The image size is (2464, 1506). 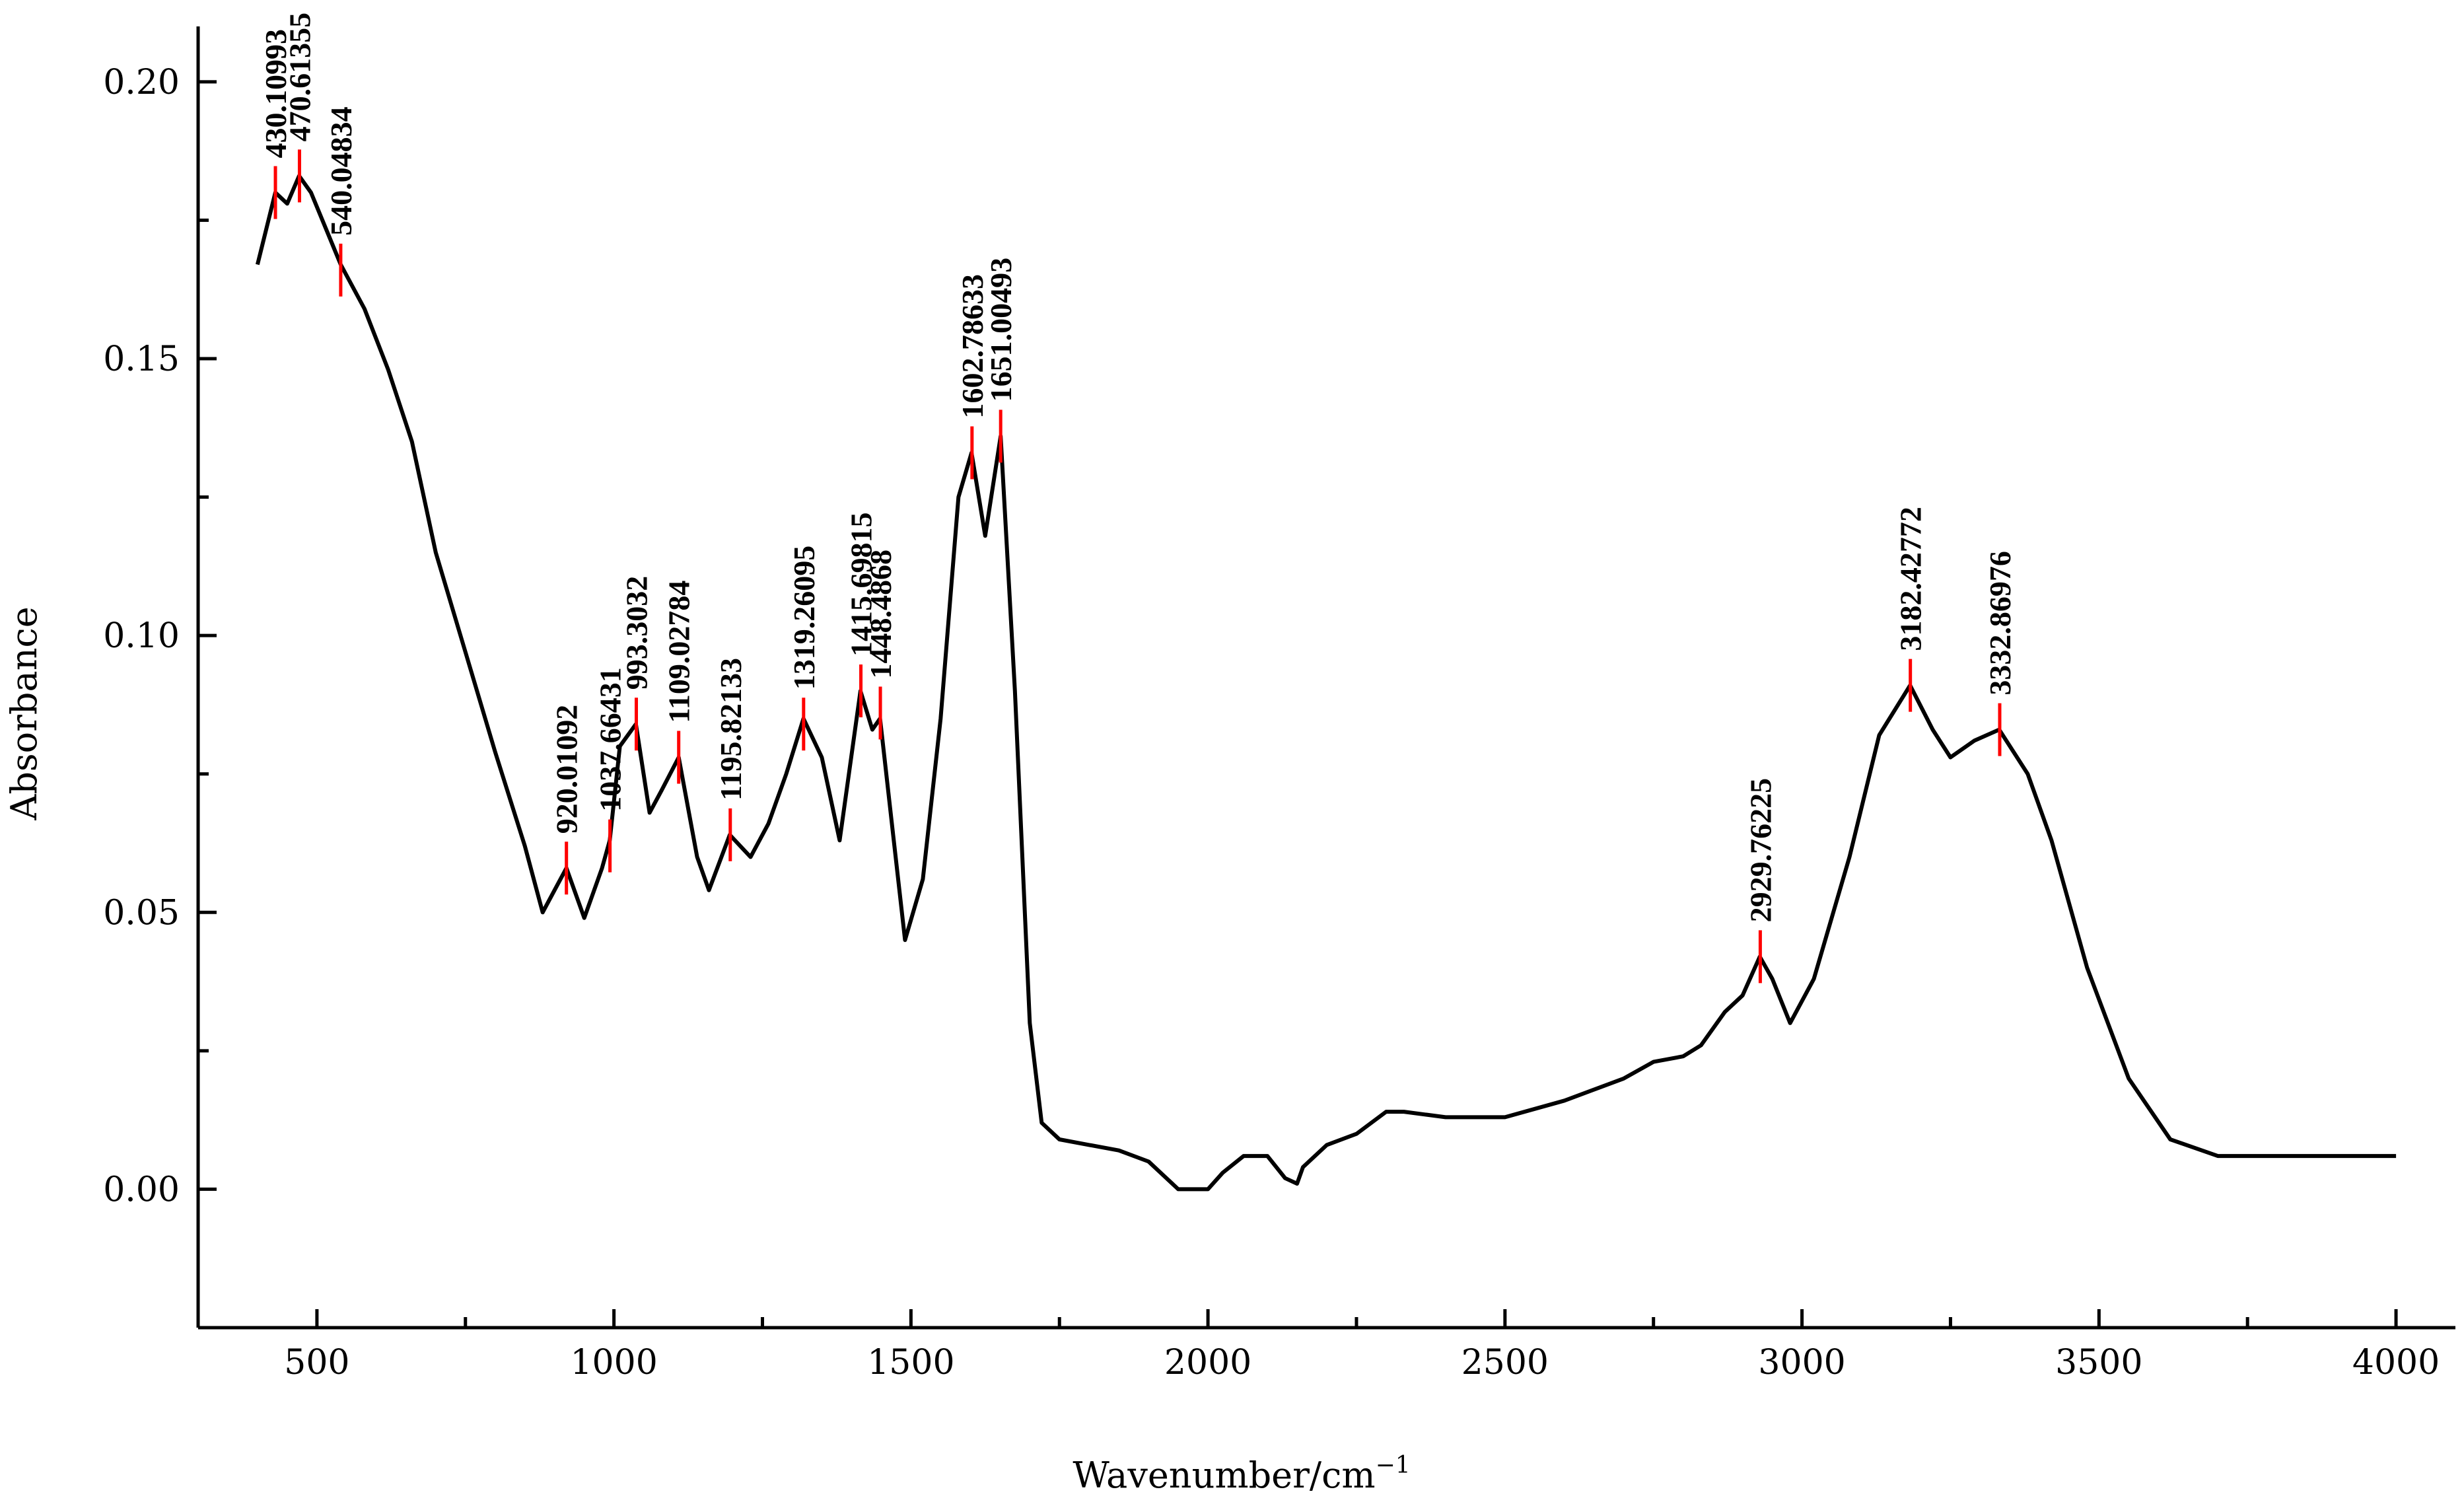 What do you see at coordinates (910, 1362) in the screenshot?
I see `x-tick-label: 1500` at bounding box center [910, 1362].